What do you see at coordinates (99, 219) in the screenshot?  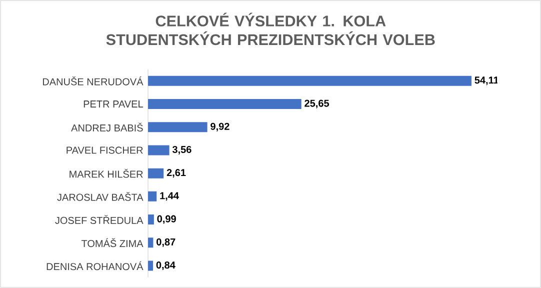 I see `y-tick-label: JOSEF STŘEDULA` at bounding box center [99, 219].